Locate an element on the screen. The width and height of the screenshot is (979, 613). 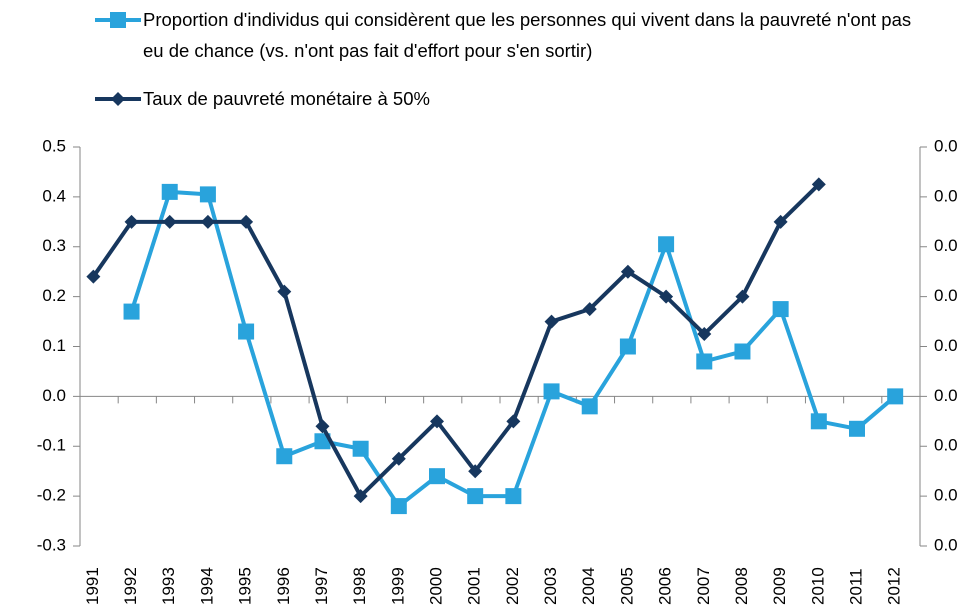
legend-label: Taux de pauvreté monétaire à 50% is located at coordinates (286, 98).